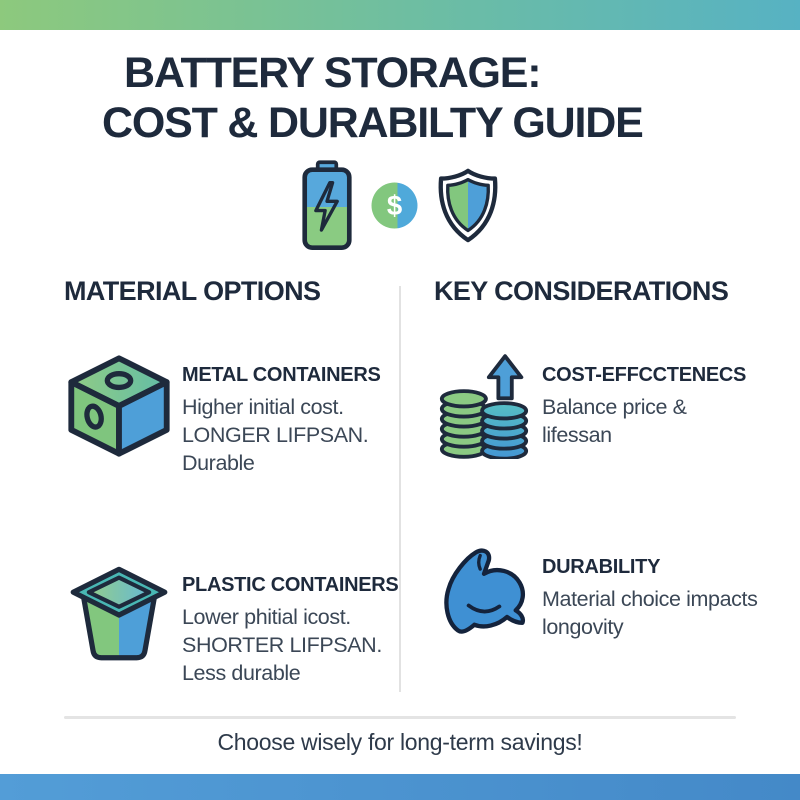 The width and height of the screenshot is (800, 800). What do you see at coordinates (468, 205) in the screenshot?
I see `shield-icon` at bounding box center [468, 205].